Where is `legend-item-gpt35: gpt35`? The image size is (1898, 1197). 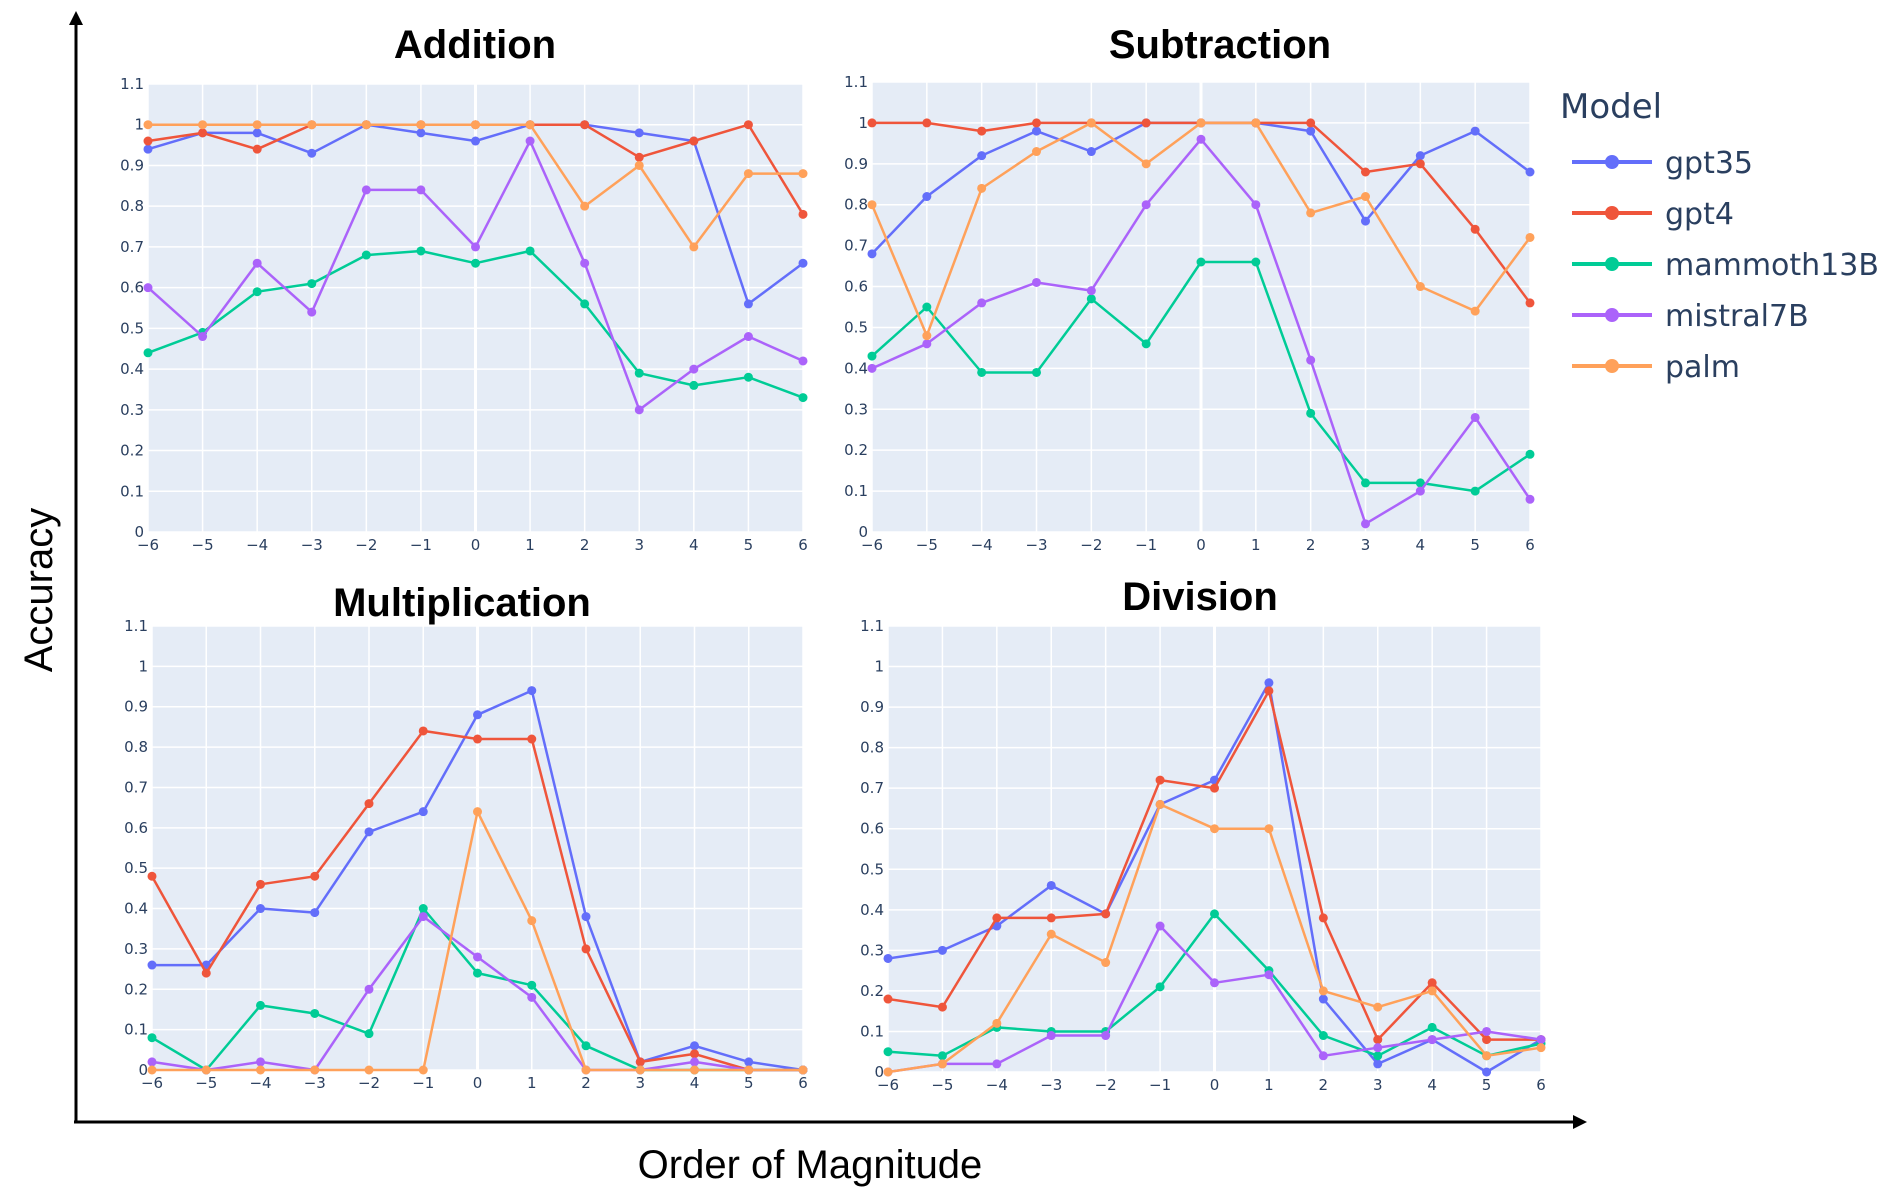
legend-item-gpt35: gpt35 is located at coordinates (1662, 163).